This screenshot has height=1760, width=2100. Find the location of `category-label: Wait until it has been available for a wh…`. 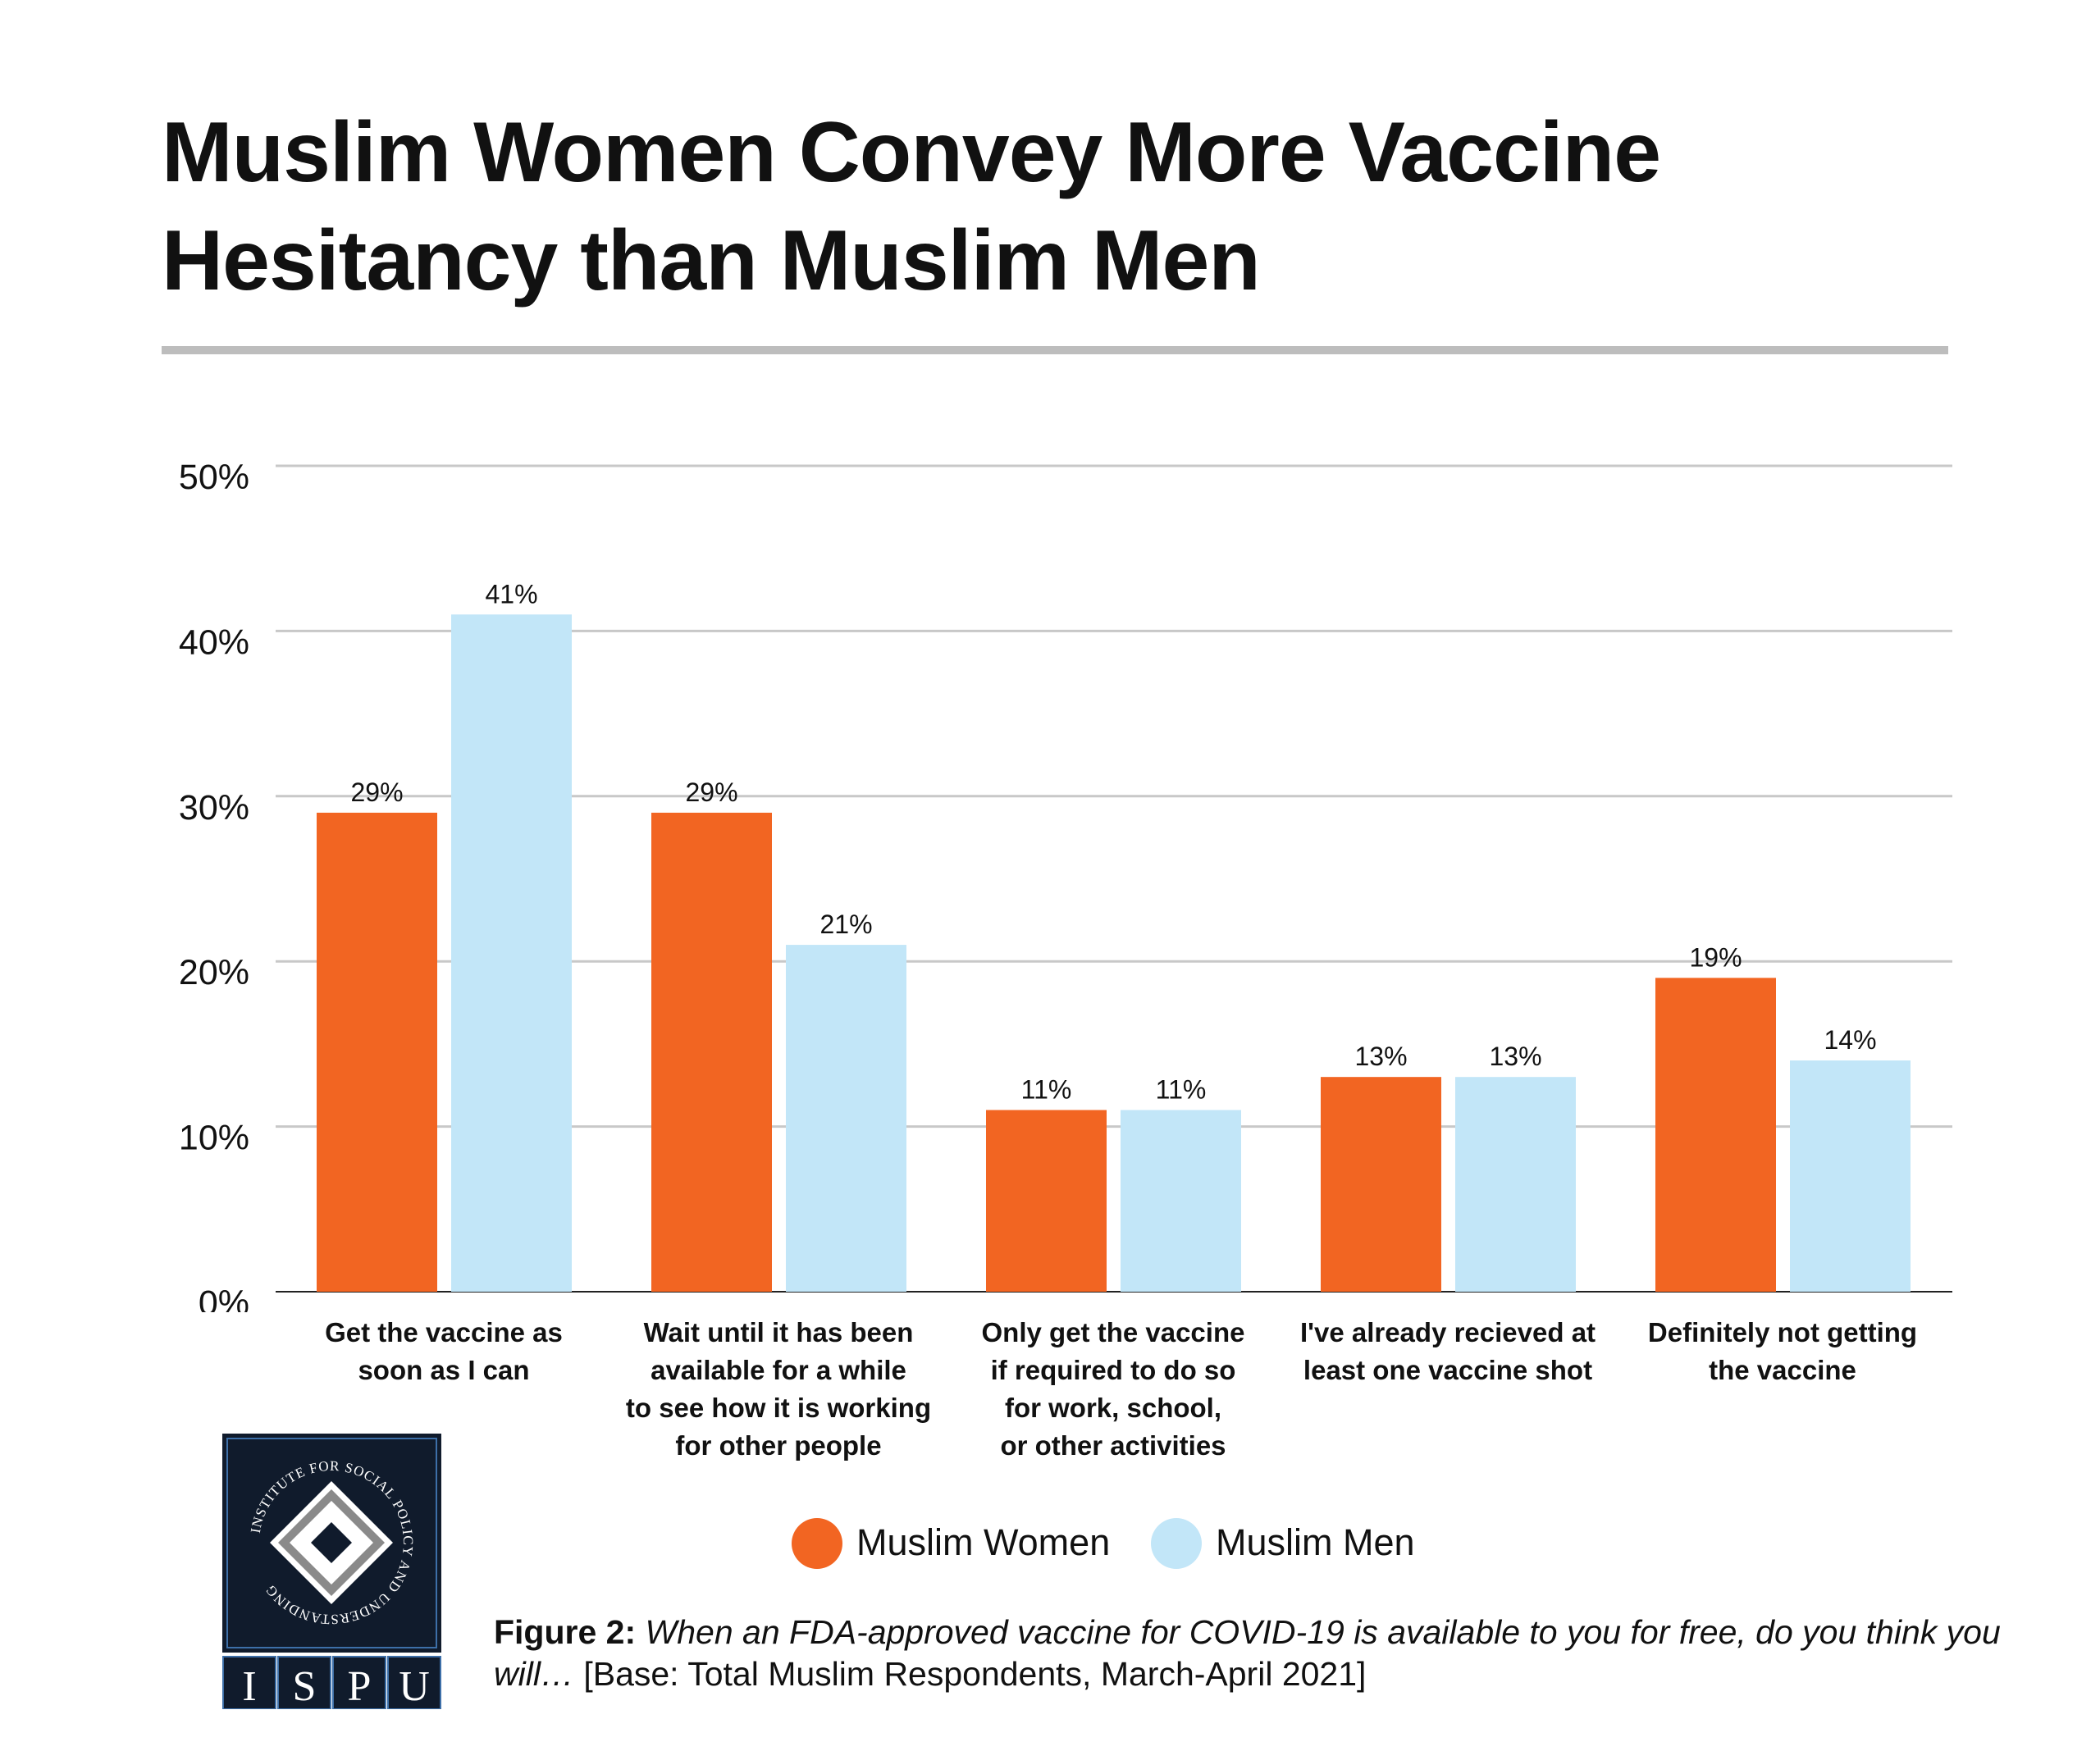

category-label: Wait until it has been available for a wh… is located at coordinates (778, 1389).